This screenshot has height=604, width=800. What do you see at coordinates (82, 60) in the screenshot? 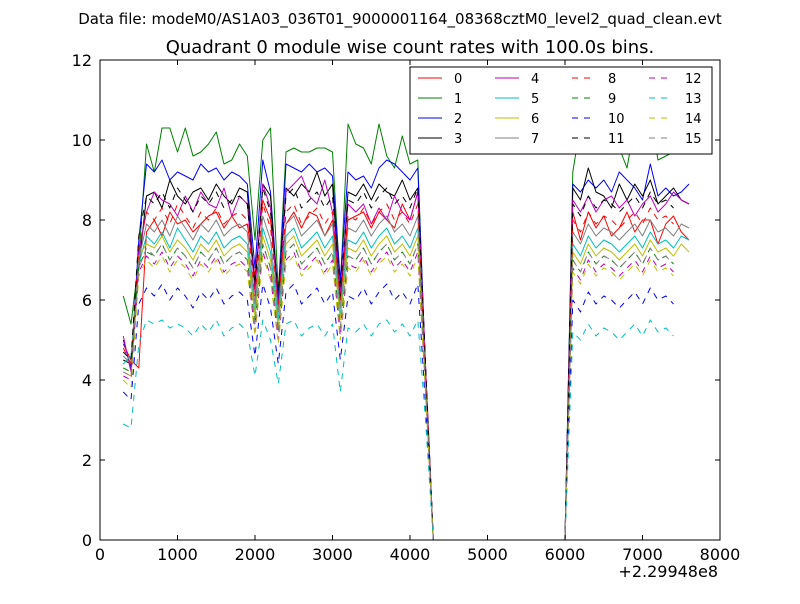
I see `y-tick-label: 12` at bounding box center [82, 60].